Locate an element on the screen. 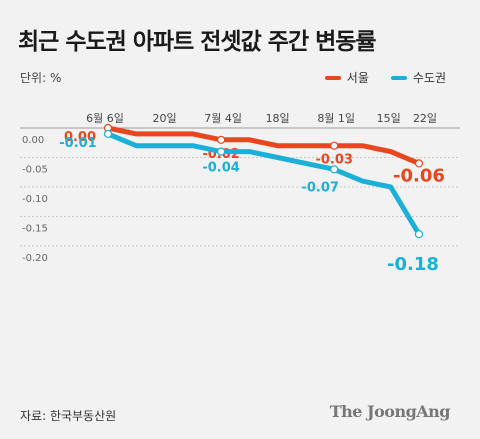 The height and width of the screenshot is (439, 480). data-label: -0.01 is located at coordinates (77, 143).